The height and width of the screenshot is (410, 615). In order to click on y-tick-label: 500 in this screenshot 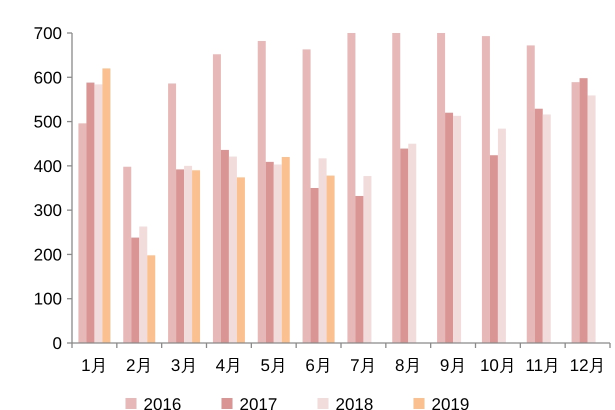, I will do `click(48, 122)`.